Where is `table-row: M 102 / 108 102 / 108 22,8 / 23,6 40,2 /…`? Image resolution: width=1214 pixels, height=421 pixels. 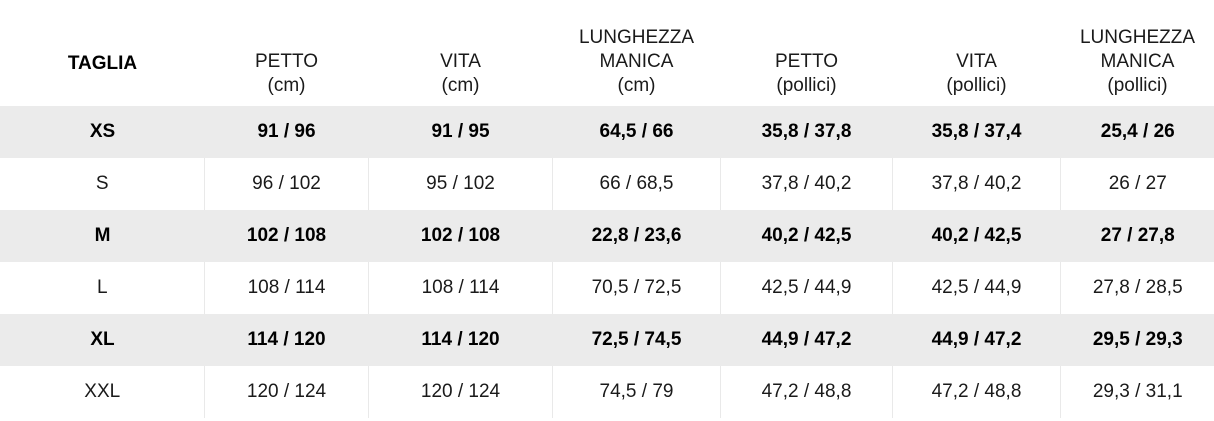 table-row: M 102 / 108 102 / 108 22,8 / 23,6 40,2 /… is located at coordinates (607, 236).